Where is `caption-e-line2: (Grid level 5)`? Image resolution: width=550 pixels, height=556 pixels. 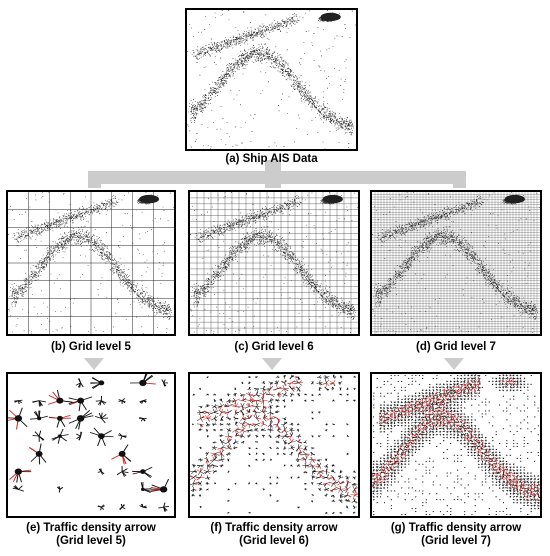 caption-e-line2: (Grid level 5) is located at coordinates (91, 541).